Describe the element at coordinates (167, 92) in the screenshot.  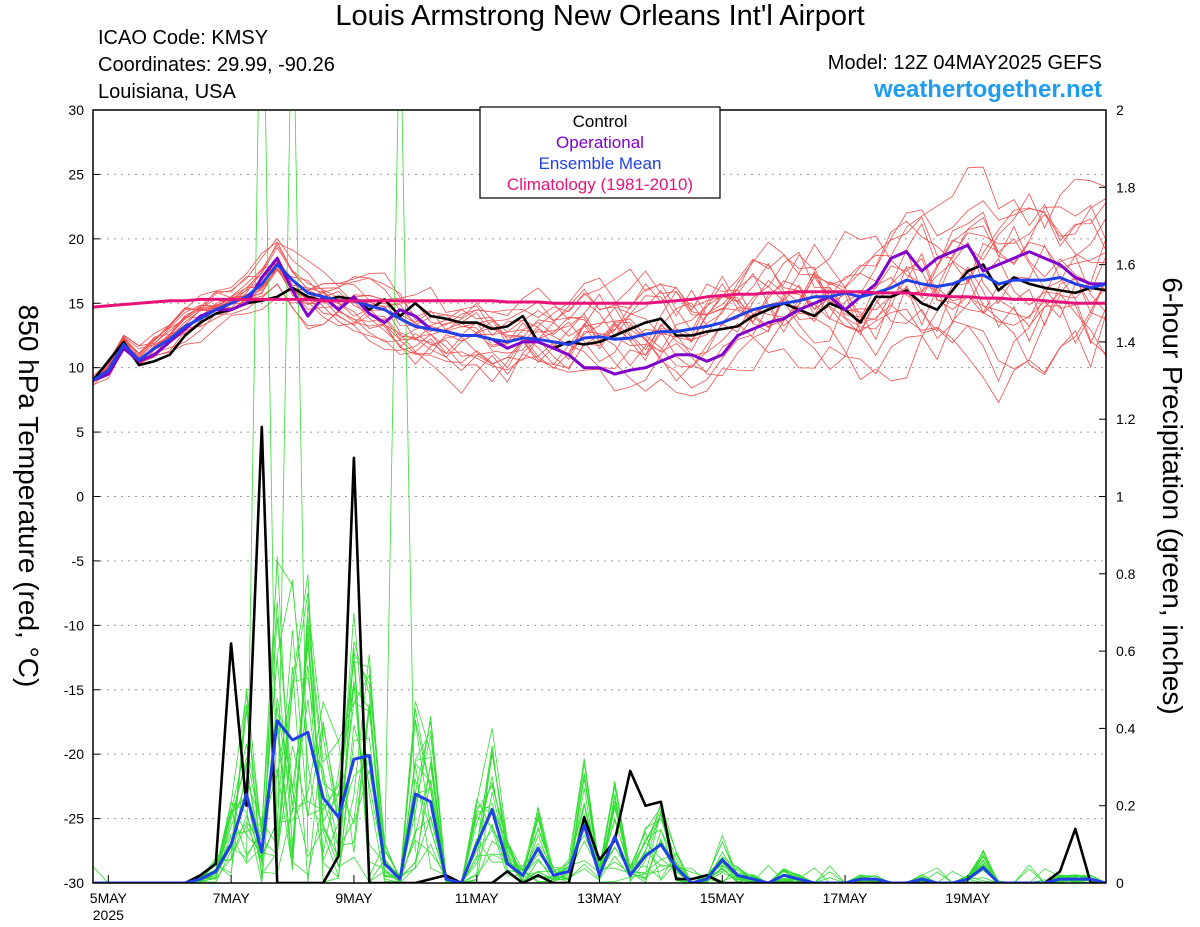
I see `region: Louisiana, USA` at that location.